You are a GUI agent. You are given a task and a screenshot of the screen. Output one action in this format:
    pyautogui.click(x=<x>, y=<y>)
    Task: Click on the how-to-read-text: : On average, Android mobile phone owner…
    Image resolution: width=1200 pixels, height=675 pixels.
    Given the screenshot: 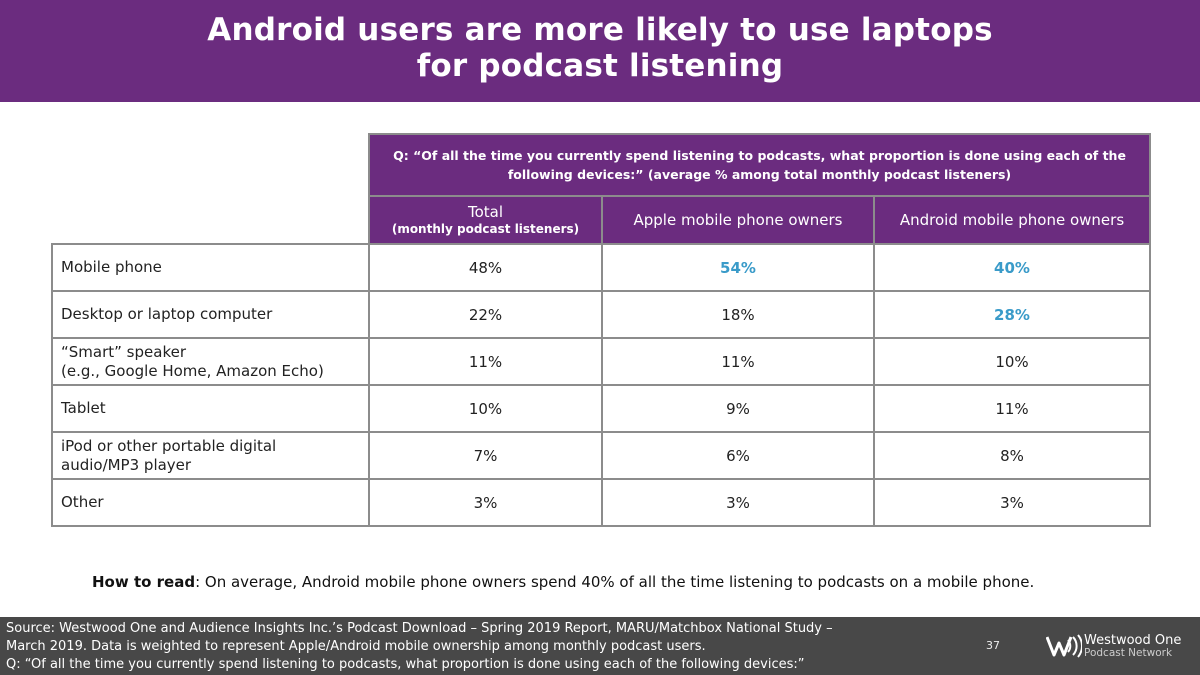 What is the action you would take?
    pyautogui.click(x=615, y=582)
    